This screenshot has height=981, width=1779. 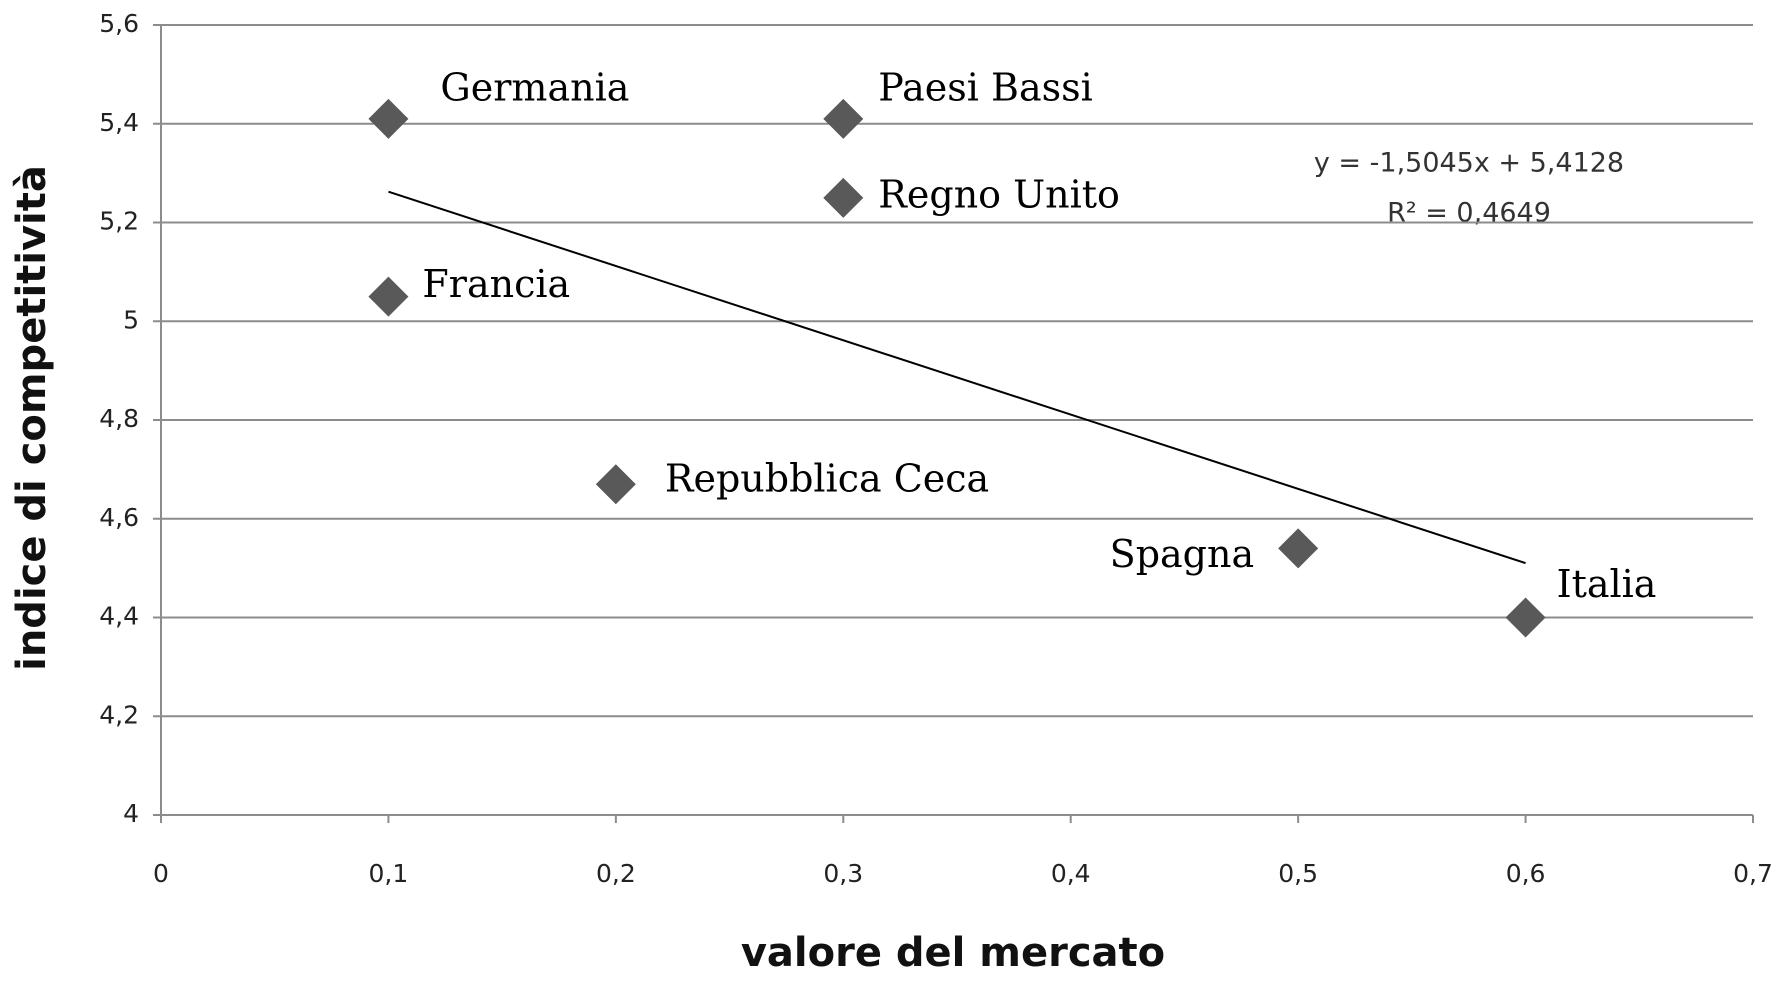 What do you see at coordinates (119, 517) in the screenshot?
I see `y-tick-label: 4,6` at bounding box center [119, 517].